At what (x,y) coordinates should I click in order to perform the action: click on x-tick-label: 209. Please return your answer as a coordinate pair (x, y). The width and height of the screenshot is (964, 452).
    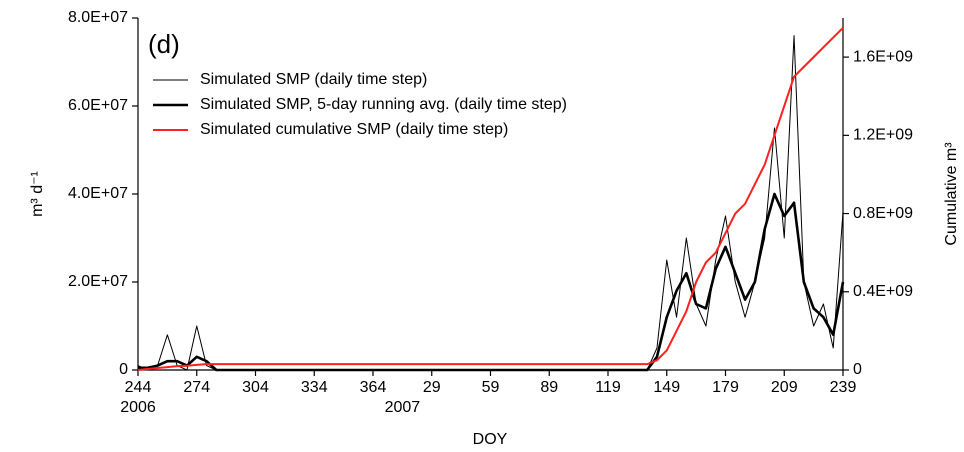
    Looking at the image, I should click on (784, 387).